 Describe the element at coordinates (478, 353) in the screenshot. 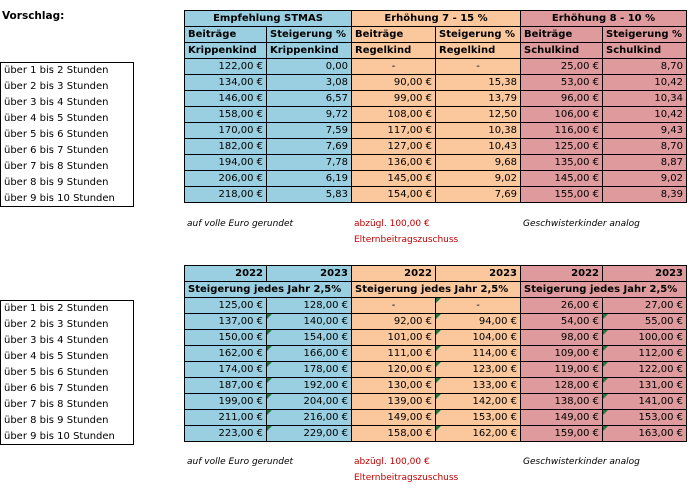

I see `table-cell: 114,00 €` at that location.